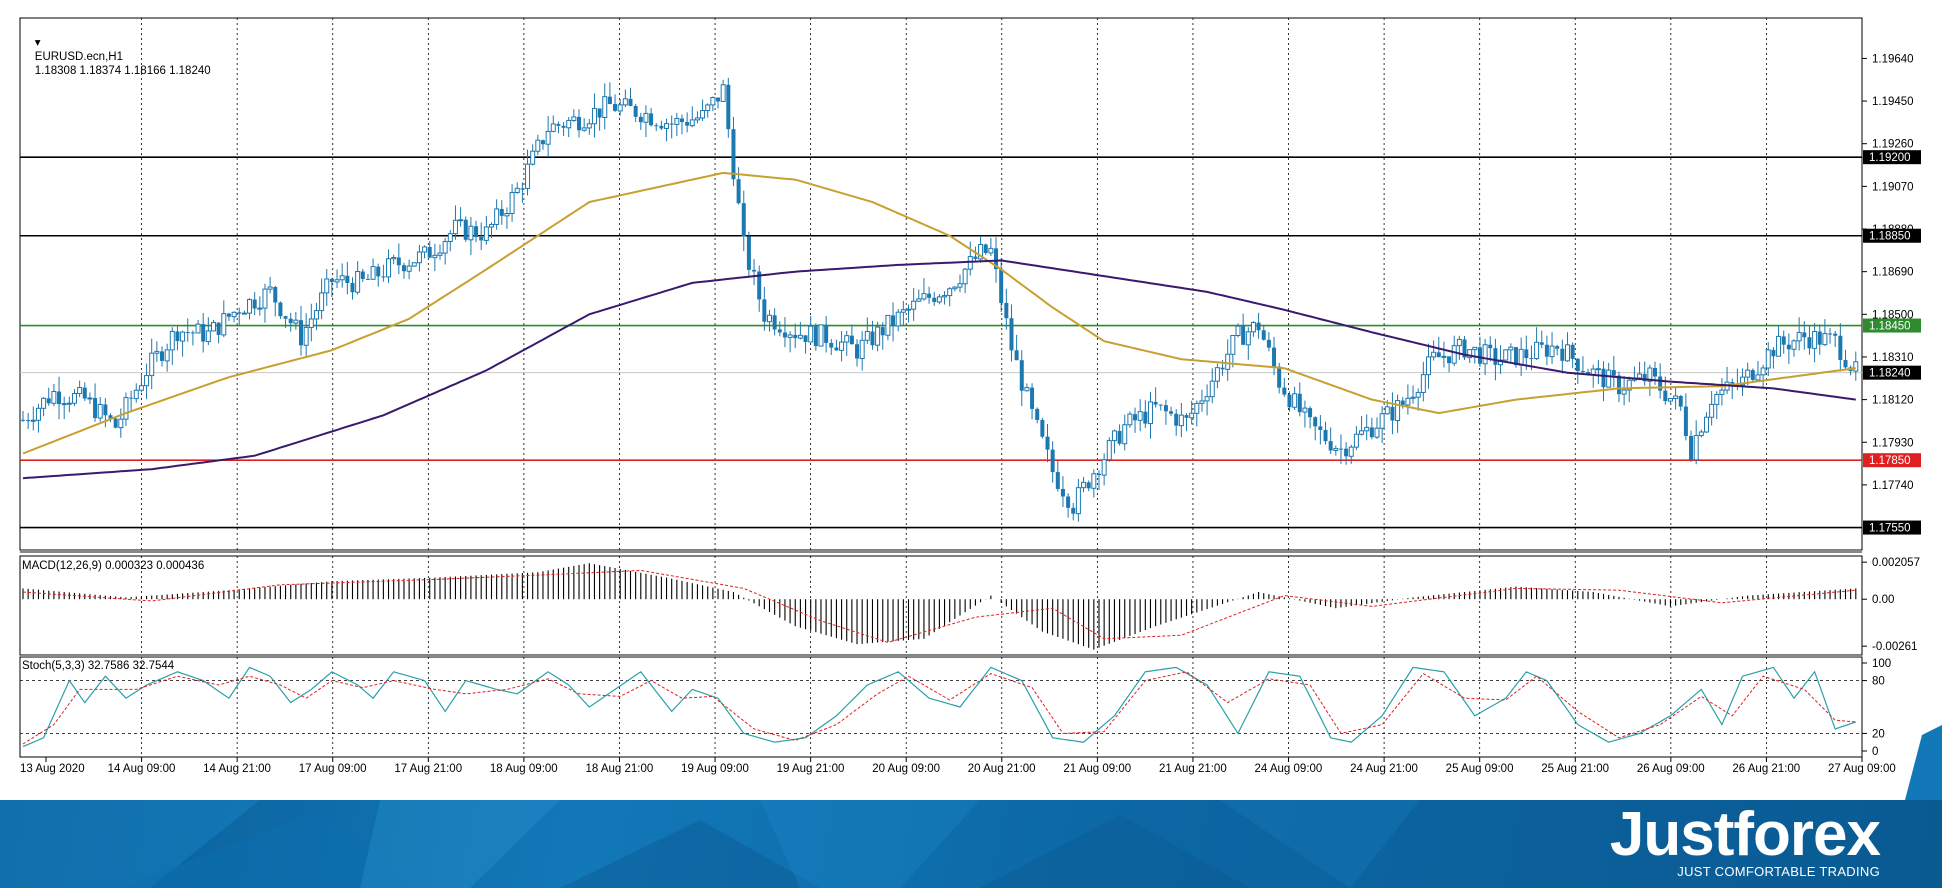 The width and height of the screenshot is (1942, 888). Describe the element at coordinates (1878, 682) in the screenshot. I see `stoch-tick-label: 80` at that location.